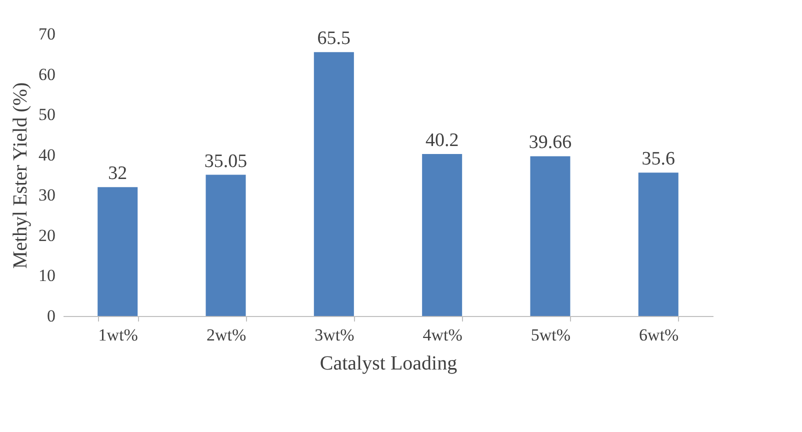 The image size is (802, 432). I want to click on x-tick-label: 3wt%, so click(334, 335).